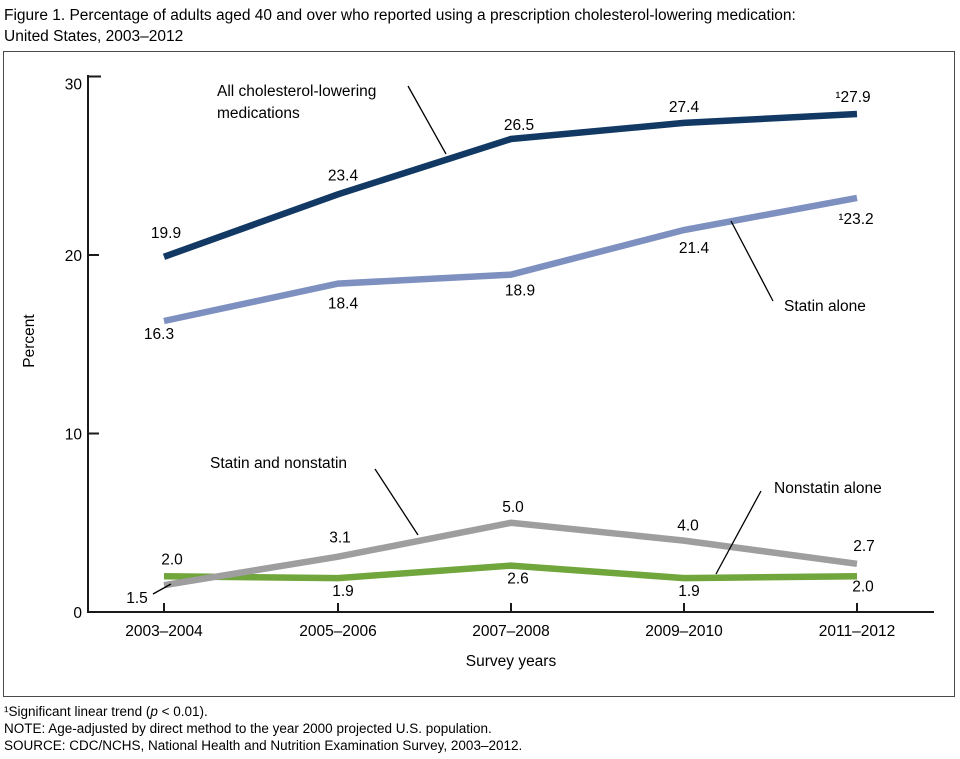 The height and width of the screenshot is (759, 960). What do you see at coordinates (343, 591) in the screenshot?
I see `value-label-nonstatin-alone-1: 1.9` at bounding box center [343, 591].